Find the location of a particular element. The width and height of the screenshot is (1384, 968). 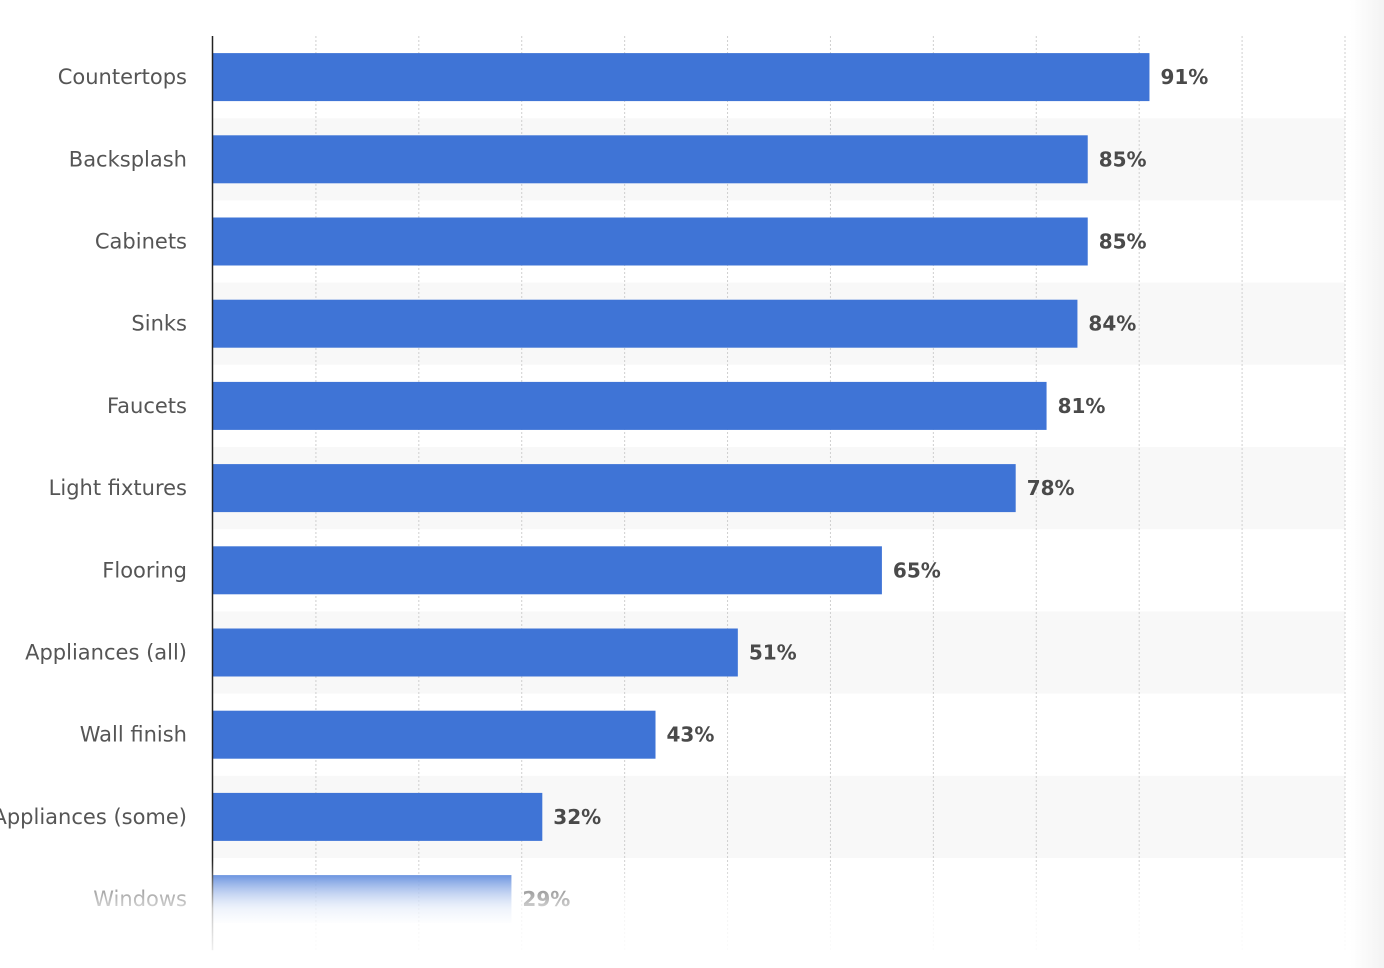

category-label: Backsplash is located at coordinates (128, 159).